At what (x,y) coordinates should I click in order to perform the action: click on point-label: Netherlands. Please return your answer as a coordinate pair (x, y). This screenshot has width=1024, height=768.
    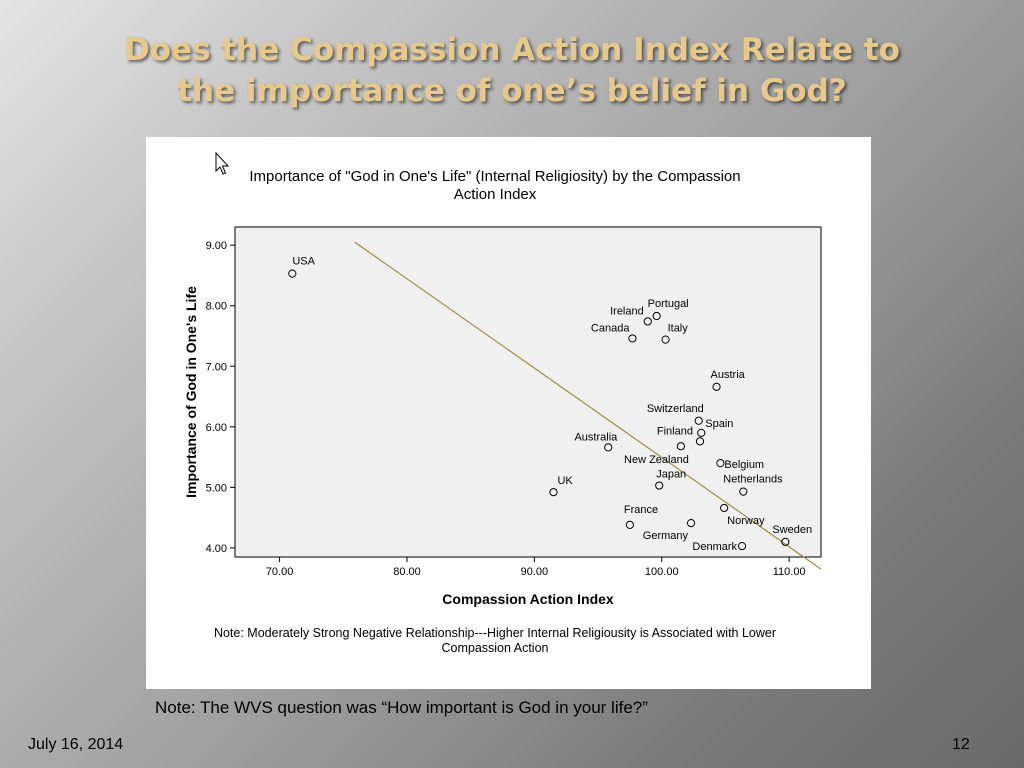
    Looking at the image, I should click on (753, 480).